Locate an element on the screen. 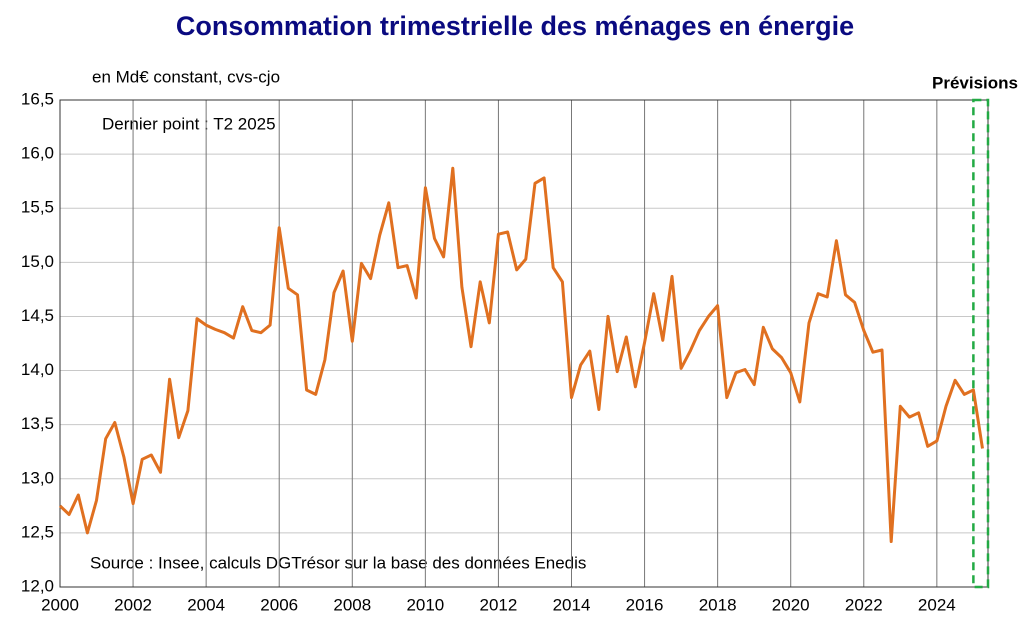 The image size is (1030, 639). forecast-zone is located at coordinates (981, 343).